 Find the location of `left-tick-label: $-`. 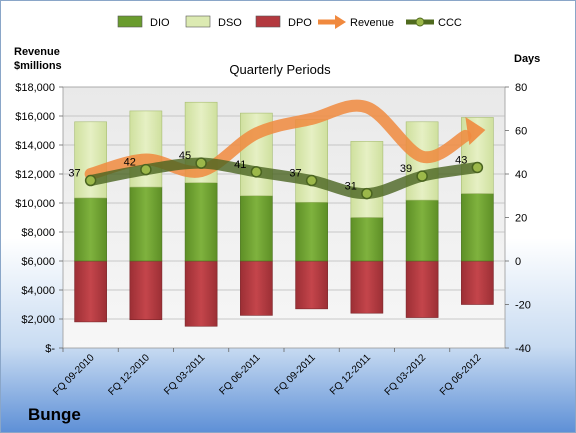

left-tick-label: $- is located at coordinates (50, 349).